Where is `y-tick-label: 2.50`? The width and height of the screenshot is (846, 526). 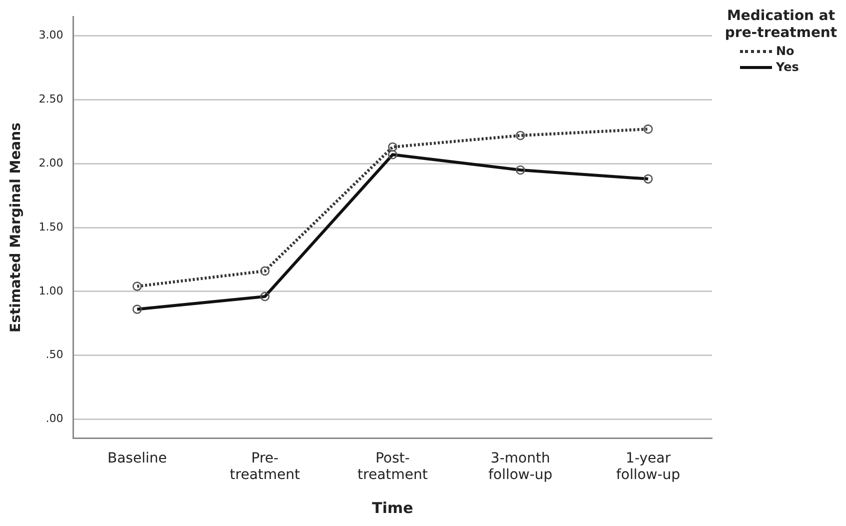
y-tick-label: 2.50 is located at coordinates (51, 99).